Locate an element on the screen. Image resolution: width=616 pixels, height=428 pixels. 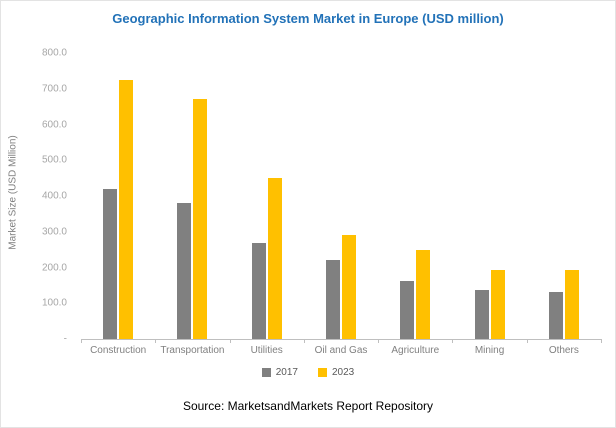
x-axis-tickmarks is located at coordinates (341, 341).